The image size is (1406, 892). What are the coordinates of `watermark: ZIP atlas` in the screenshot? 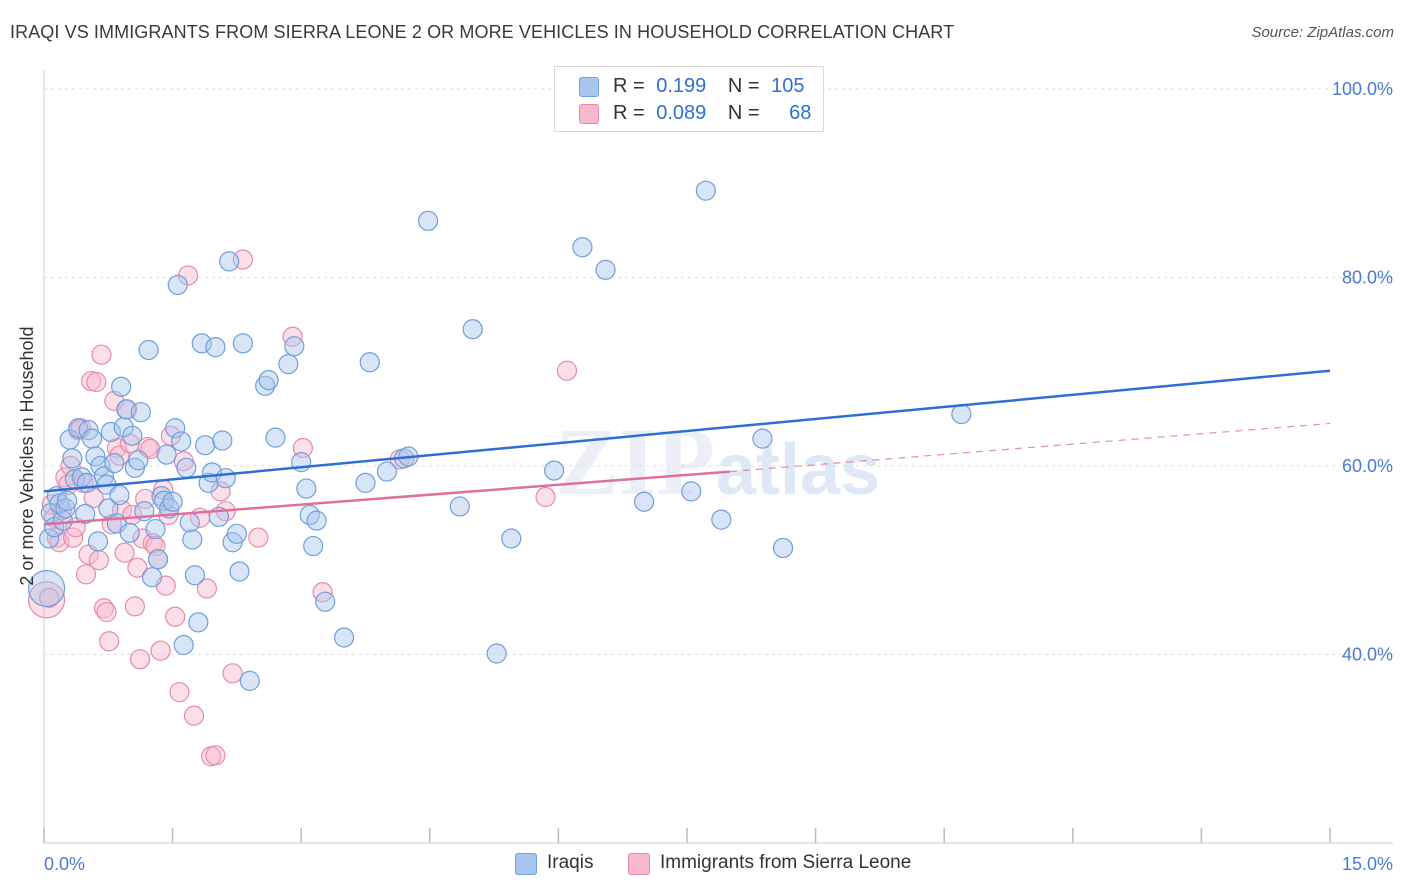 It's located at (717, 461).